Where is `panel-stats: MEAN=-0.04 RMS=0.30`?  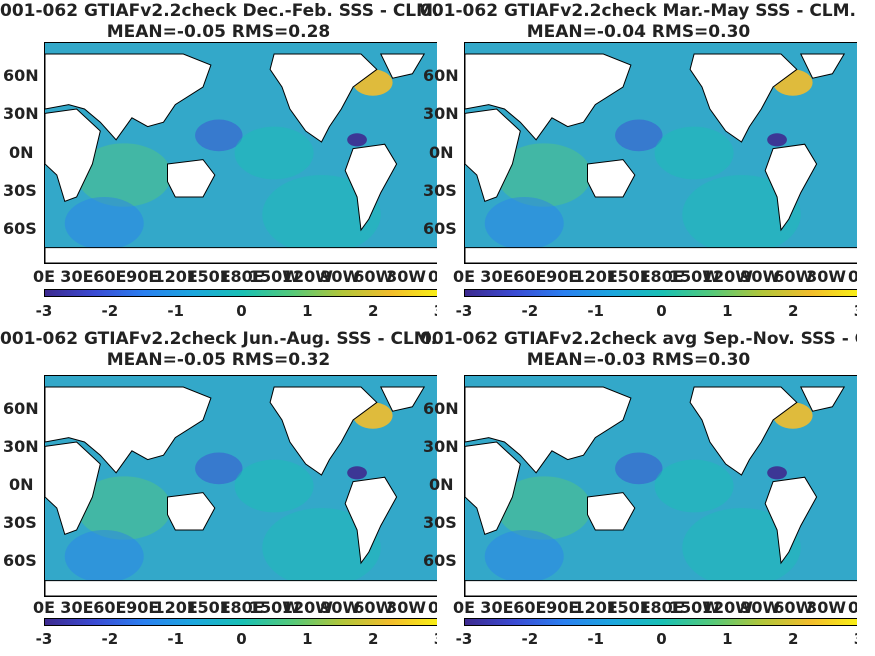 panel-stats: MEAN=-0.04 RMS=0.30 is located at coordinates (638, 32).